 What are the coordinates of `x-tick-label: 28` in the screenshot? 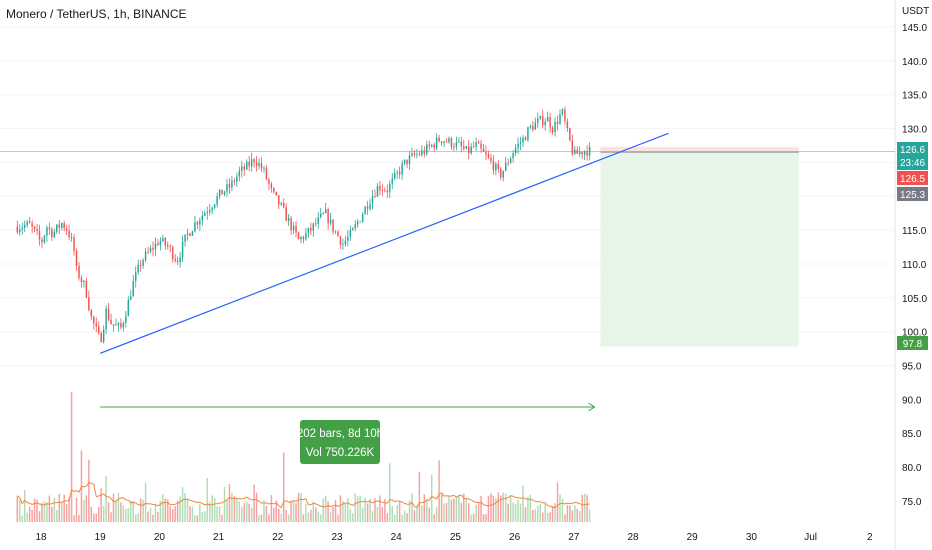 It's located at (633, 537).